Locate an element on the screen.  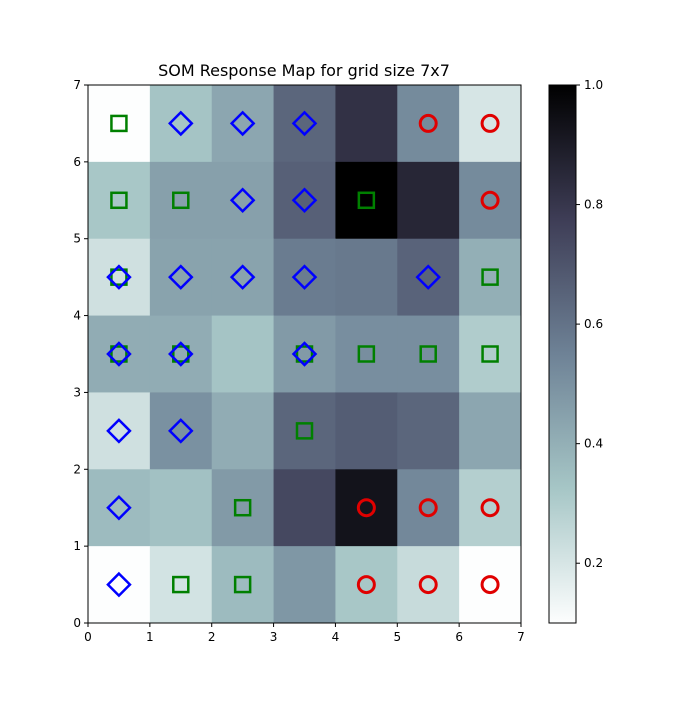
y-tick-label: 7 is located at coordinates (77, 85).